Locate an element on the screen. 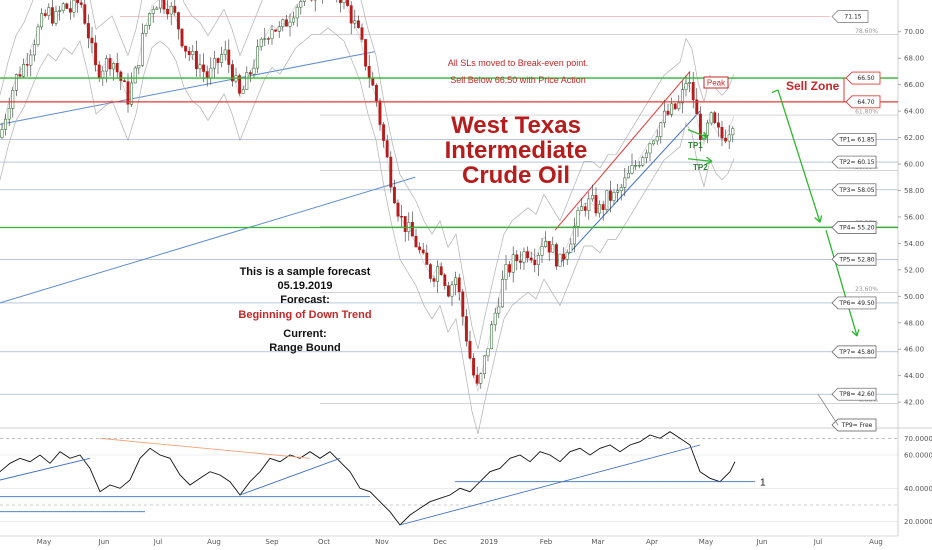 The height and width of the screenshot is (550, 932). target-label: TP1= 61.85 is located at coordinates (856, 140).